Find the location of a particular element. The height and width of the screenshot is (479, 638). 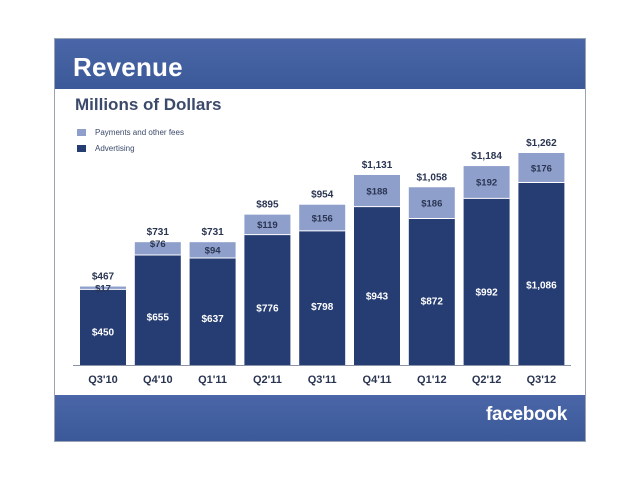

chart-subtitle: Millions of Dollars is located at coordinates (148, 104).